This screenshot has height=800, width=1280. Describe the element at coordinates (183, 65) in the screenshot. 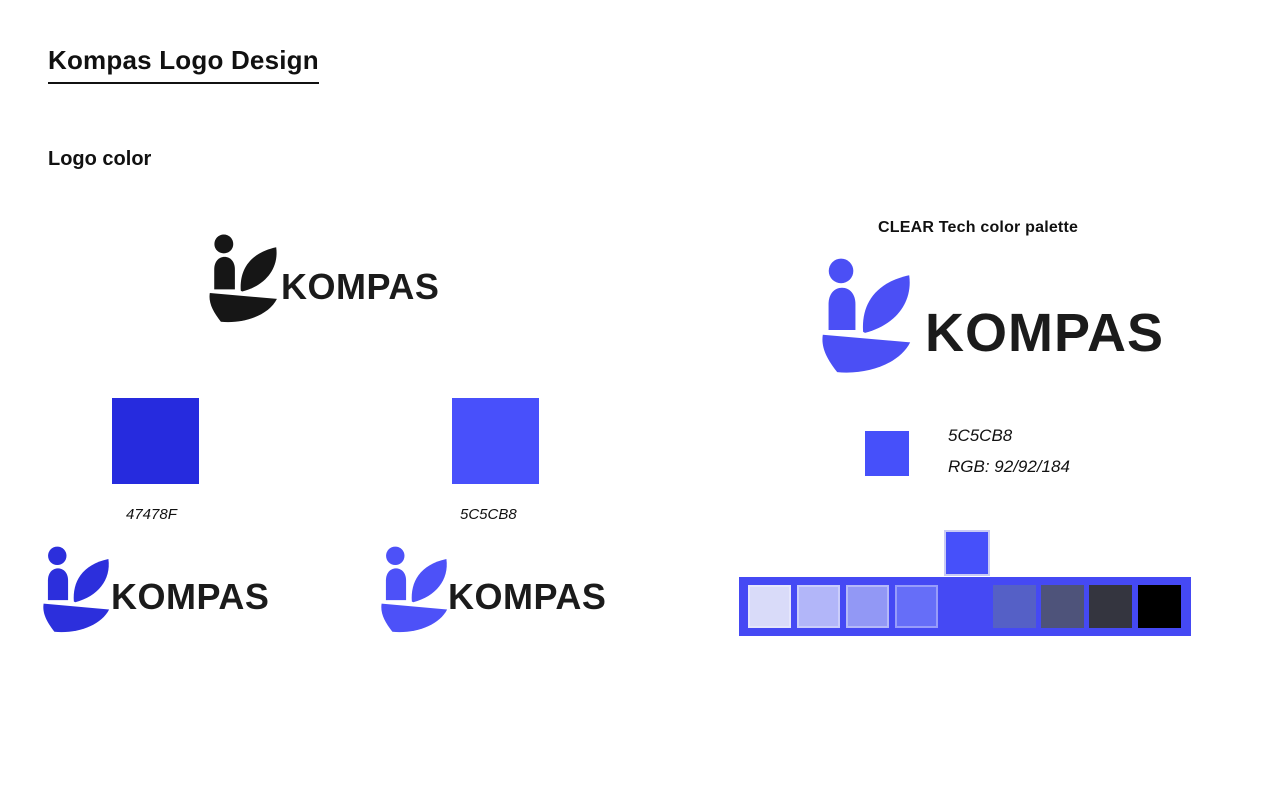

I see `page-title: Kompas Logo Design` at that location.